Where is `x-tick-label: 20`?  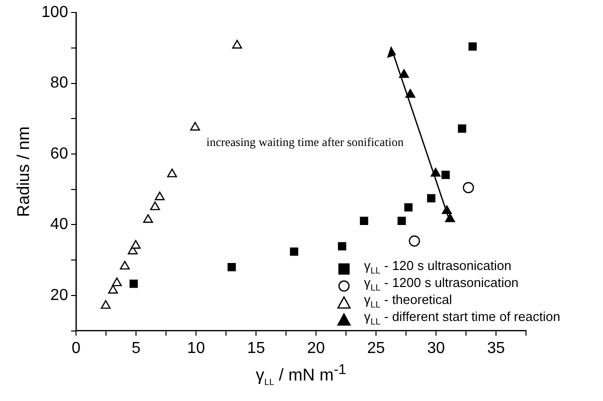
x-tick-label: 20 is located at coordinates (316, 348).